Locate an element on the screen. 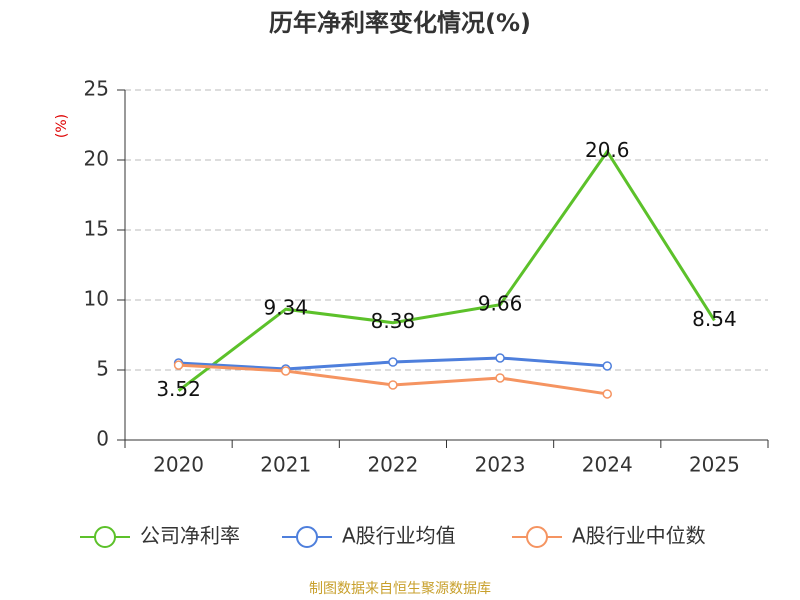 The height and width of the screenshot is (600, 800). y-tick-label: 20 is located at coordinates (96, 159).